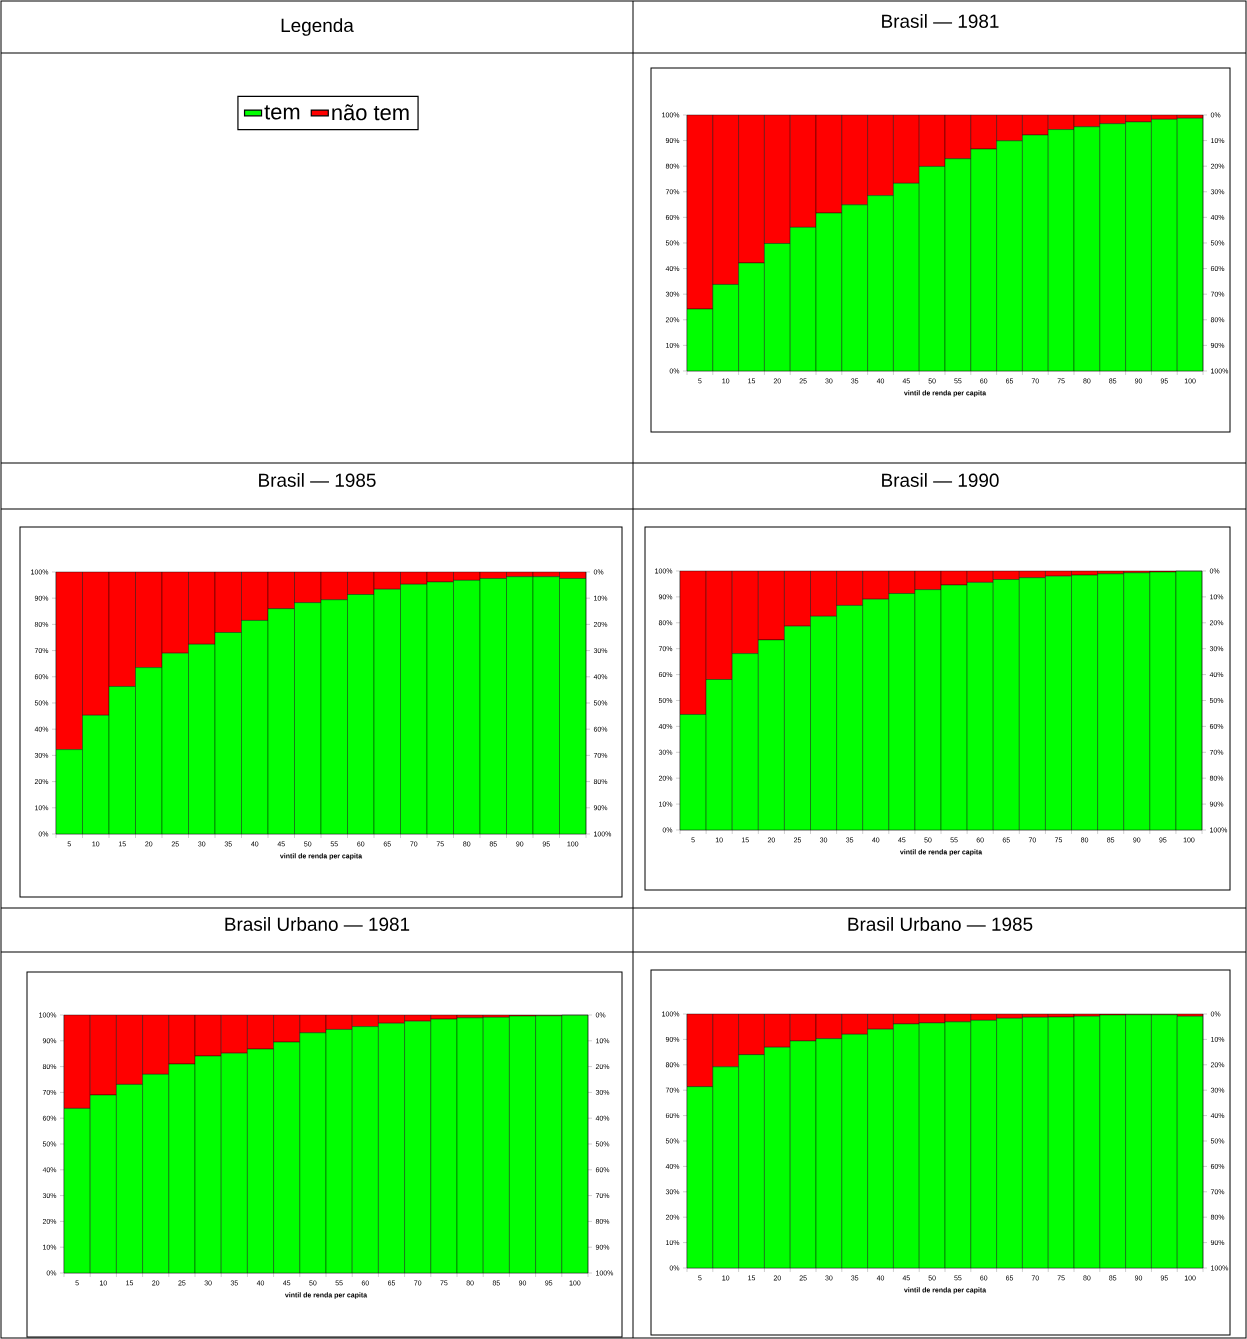 The height and width of the screenshot is (1339, 1247). Describe the element at coordinates (940, 924) in the screenshot. I see `chart-title: Brasil Urbano — 1985` at that location.